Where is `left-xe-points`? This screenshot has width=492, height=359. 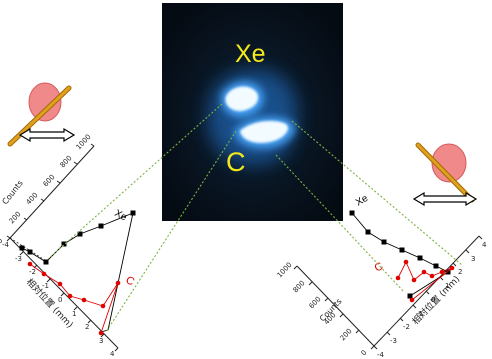
left-xe-points is located at coordinates (77, 237).